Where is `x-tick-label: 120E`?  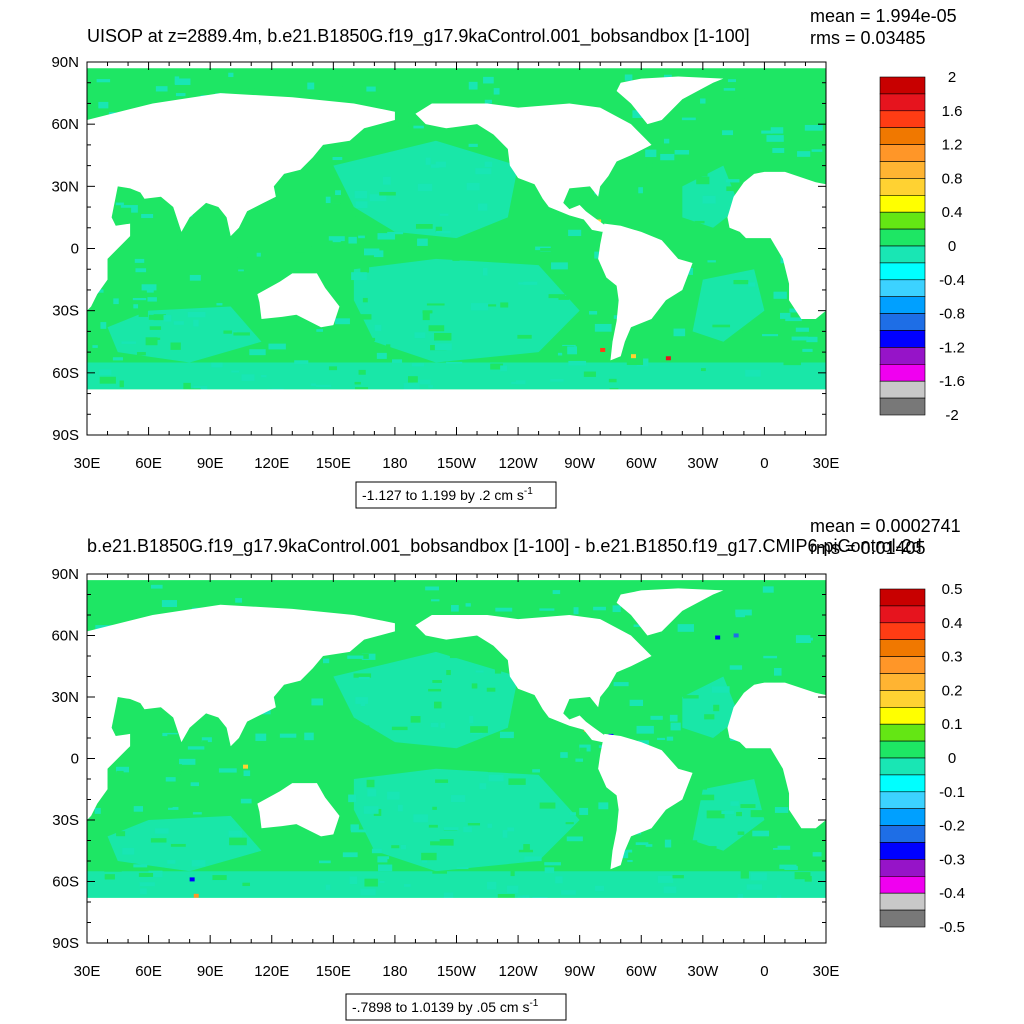
x-tick-label: 120E is located at coordinates (271, 463).